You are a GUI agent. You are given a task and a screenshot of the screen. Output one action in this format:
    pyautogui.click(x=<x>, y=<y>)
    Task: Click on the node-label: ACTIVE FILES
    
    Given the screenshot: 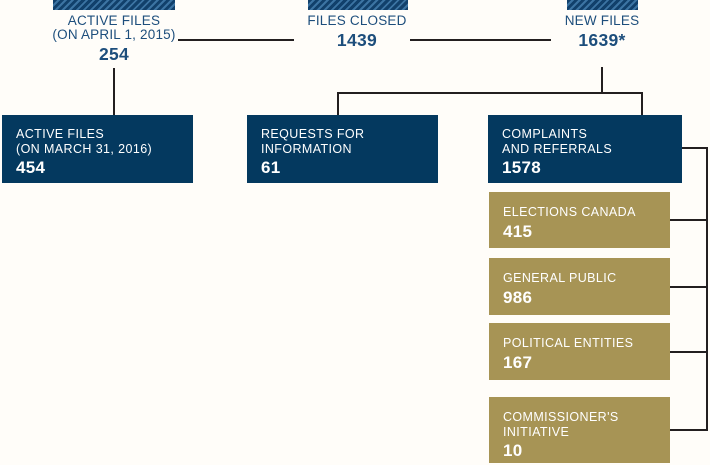 What is the action you would take?
    pyautogui.click(x=114, y=20)
    